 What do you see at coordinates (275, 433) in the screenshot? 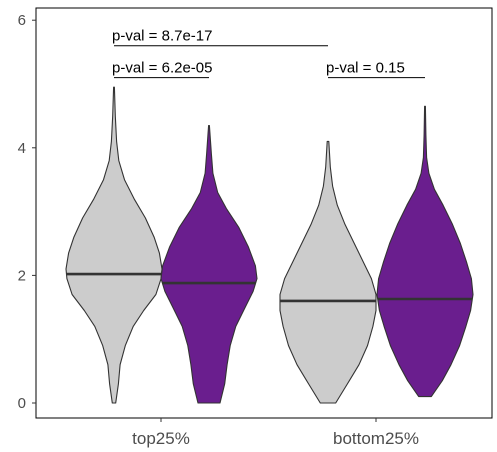
I see `x-axis: top25% bottom25%` at bounding box center [275, 433].